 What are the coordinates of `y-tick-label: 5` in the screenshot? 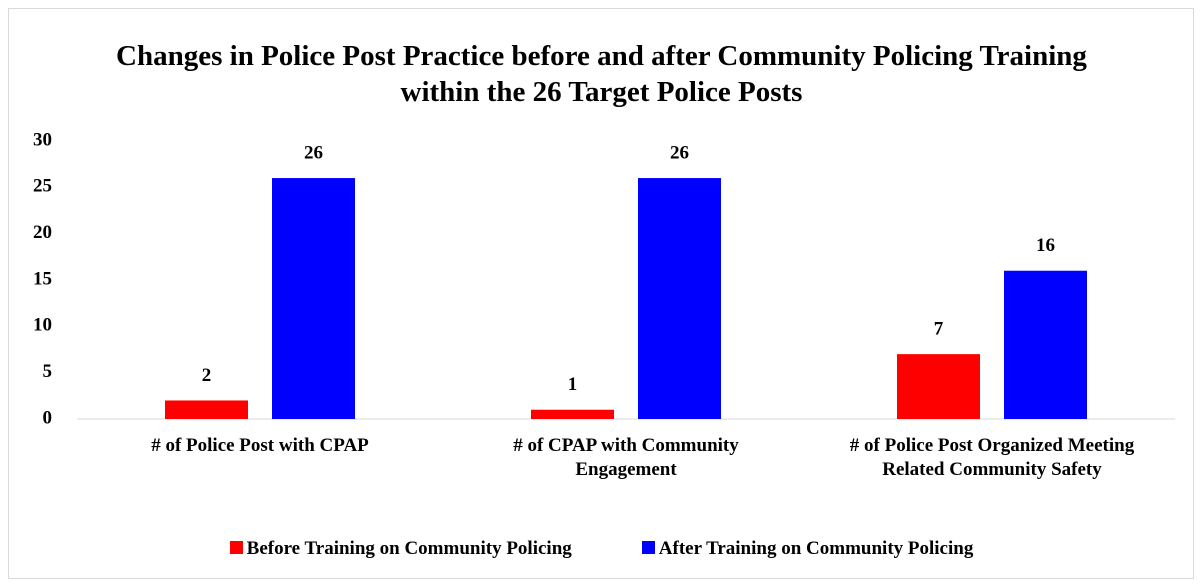 It's located at (48, 371).